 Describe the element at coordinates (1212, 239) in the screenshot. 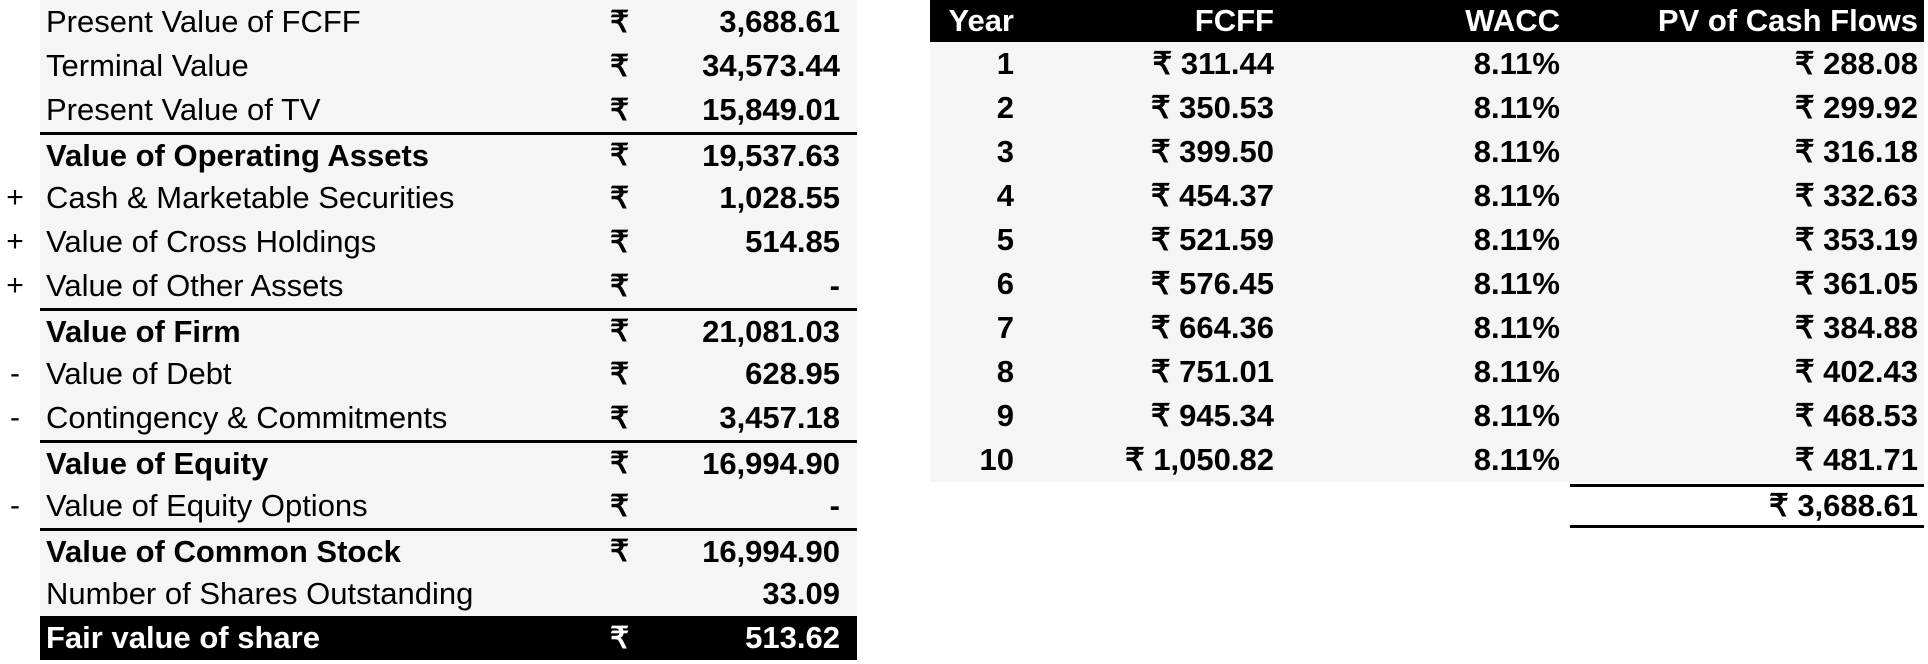

I see `cell-fcff: ₹ 521.59` at that location.